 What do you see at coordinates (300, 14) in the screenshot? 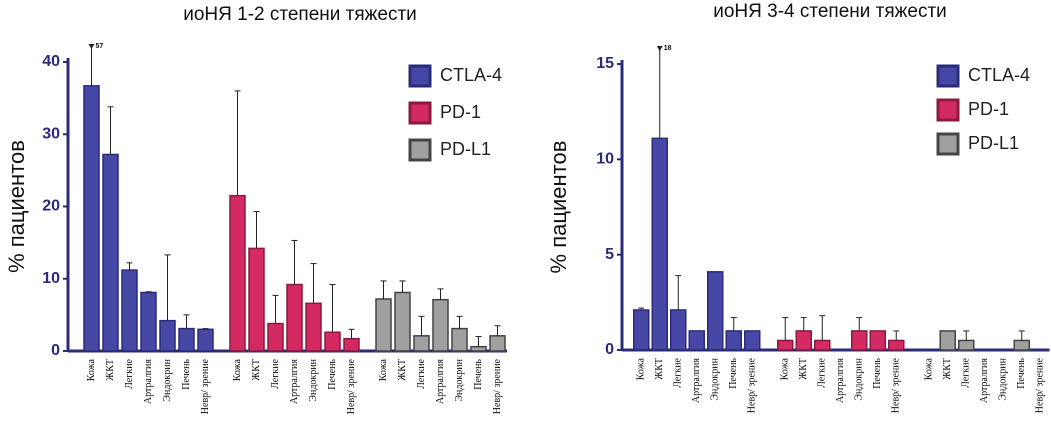
I see `chart-title: иоНЯ 1-2 степени тяжести` at bounding box center [300, 14].